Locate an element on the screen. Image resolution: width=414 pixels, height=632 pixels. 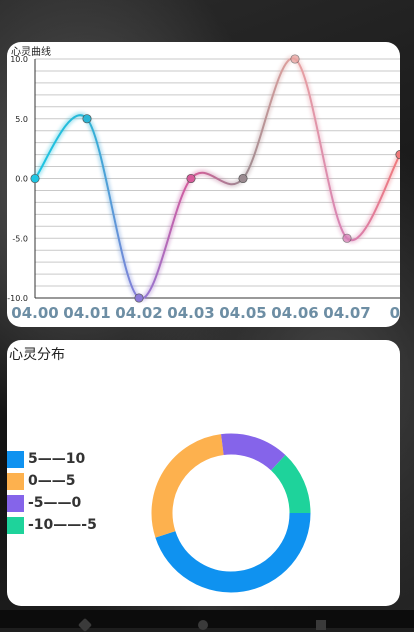
x-tick-label: 04.03 is located at coordinates (190, 313).